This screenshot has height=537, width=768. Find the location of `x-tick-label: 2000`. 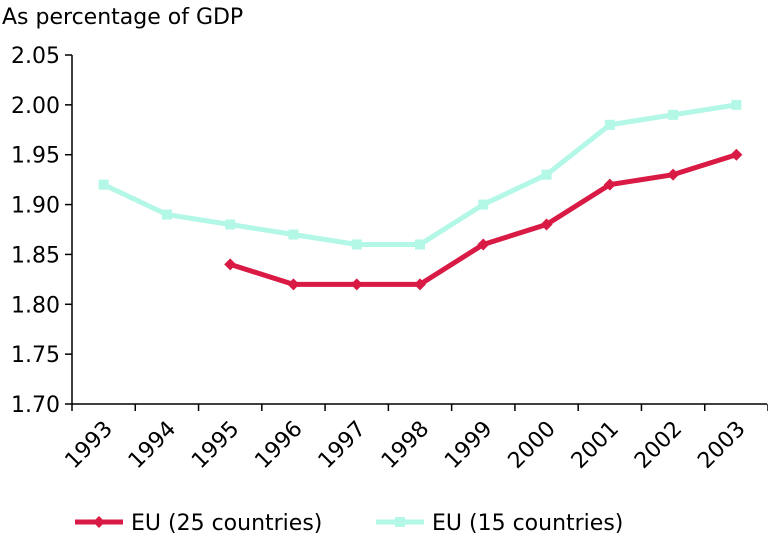

x-tick-label: 2000 is located at coordinates (532, 445).